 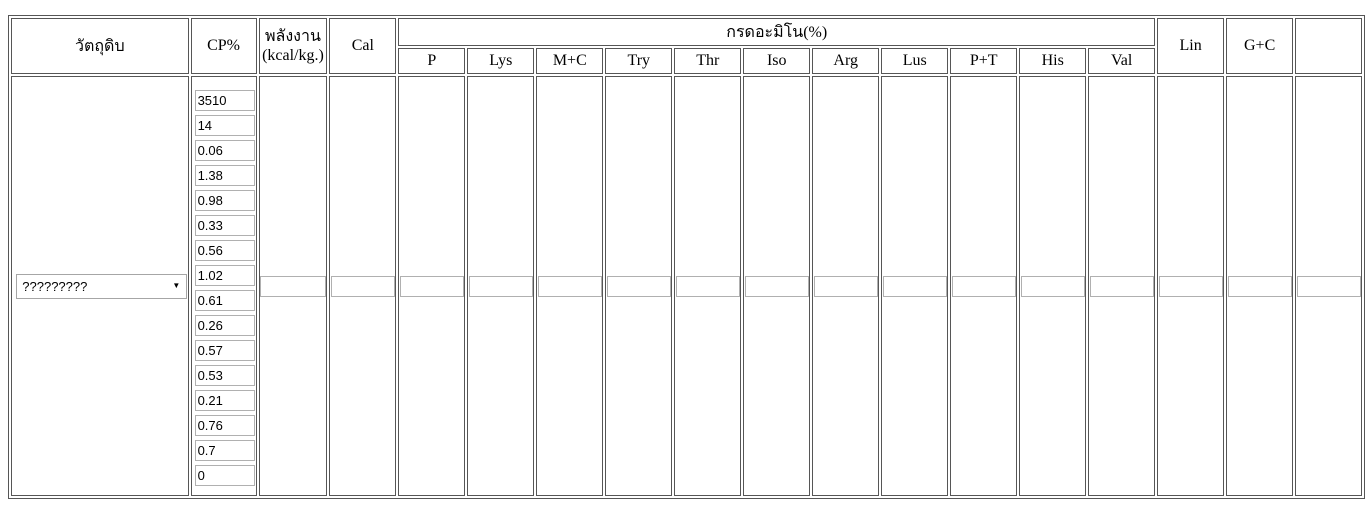 I want to click on gc-cell, so click(x=1260, y=286).